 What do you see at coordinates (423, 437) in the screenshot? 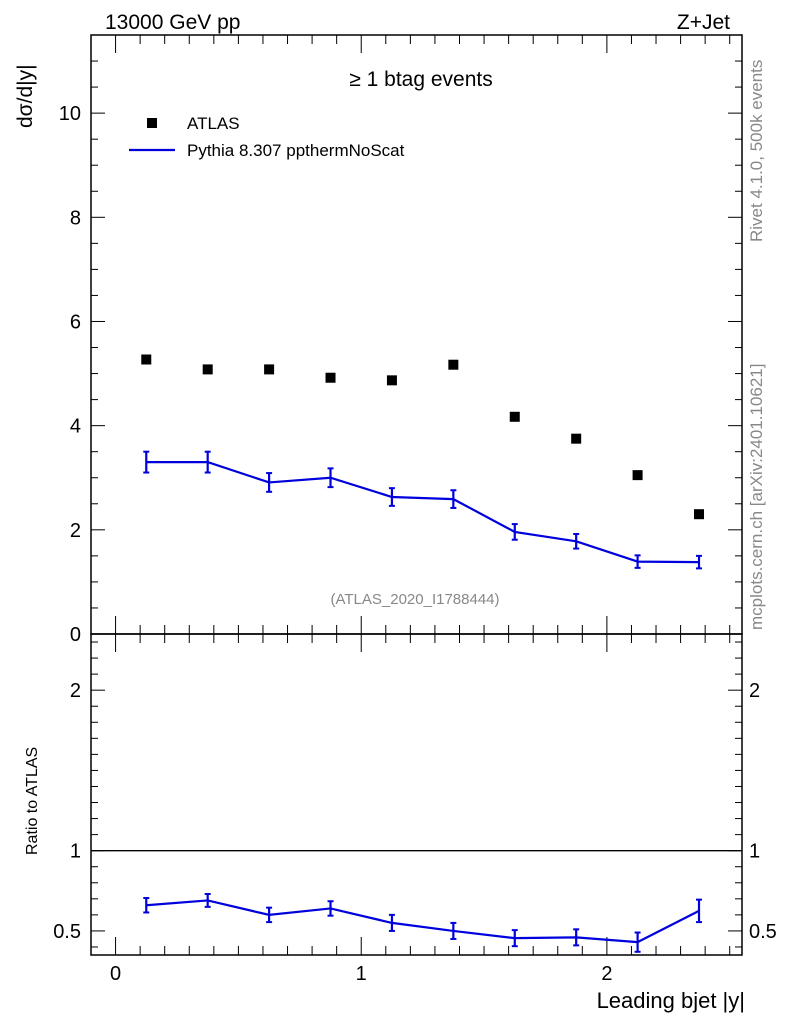
I see `atlas-series` at bounding box center [423, 437].